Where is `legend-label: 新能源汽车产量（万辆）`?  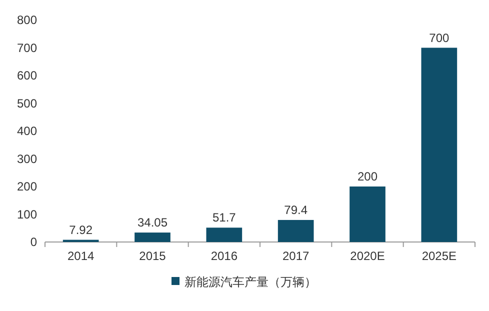
legend-label: 新能源汽车产量（万辆） is located at coordinates (250, 282).